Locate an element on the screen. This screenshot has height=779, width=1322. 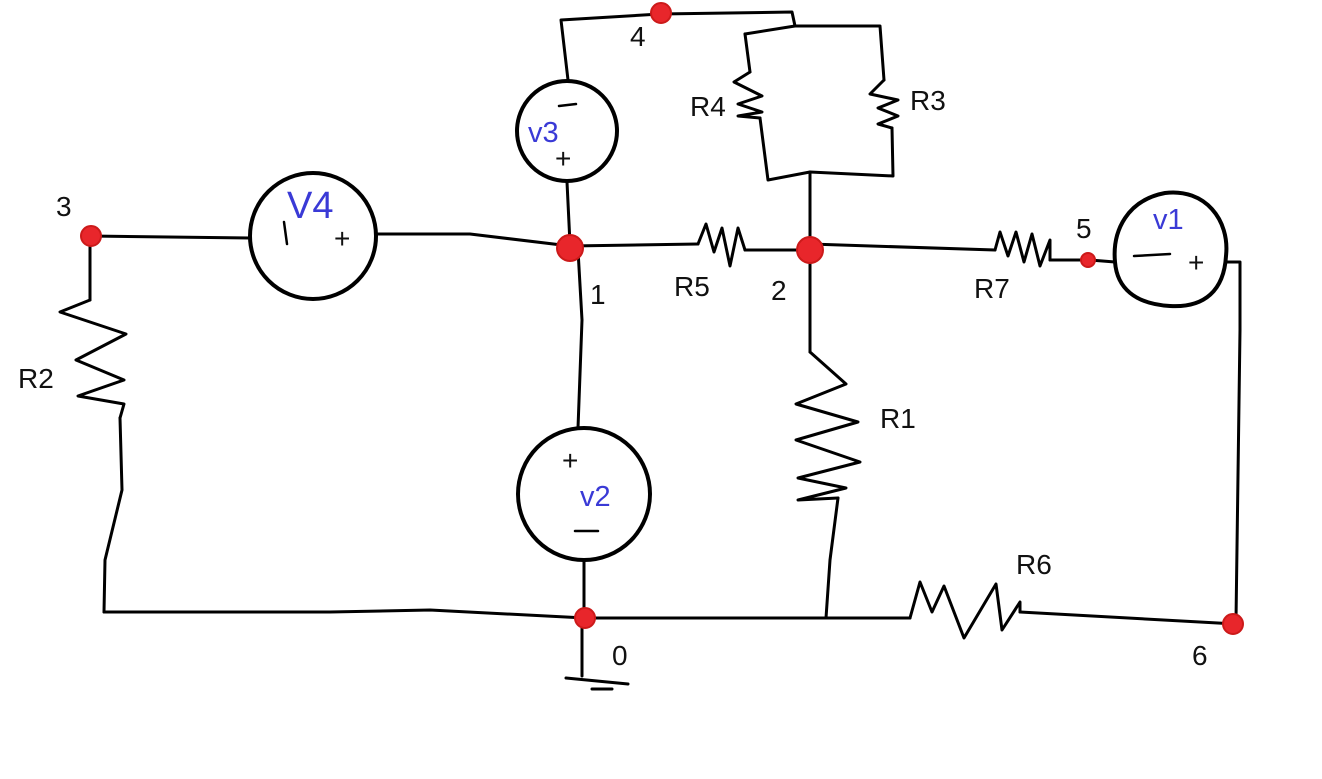
node-label-3: 3 is located at coordinates (64, 206).